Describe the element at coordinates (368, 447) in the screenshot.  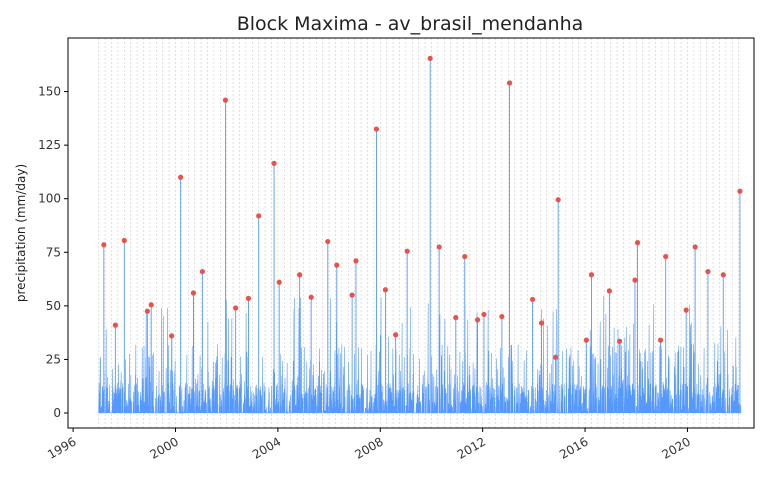
I see `x-tick-label: 2008` at that location.